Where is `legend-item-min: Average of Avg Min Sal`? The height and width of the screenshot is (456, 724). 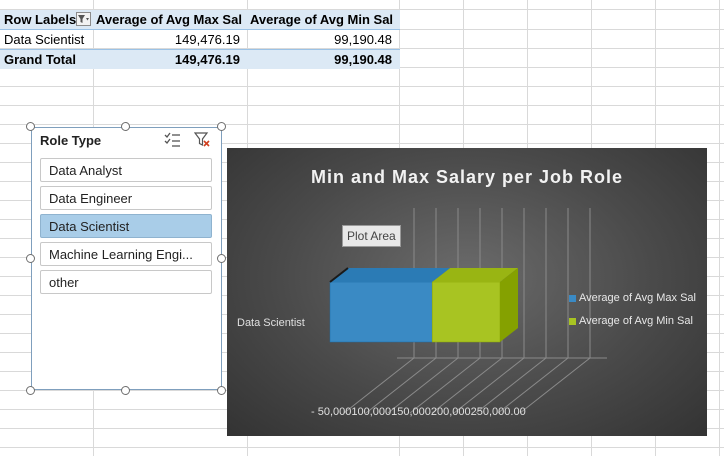
legend-item-min: Average of Avg Min Sal is located at coordinates (632, 326).